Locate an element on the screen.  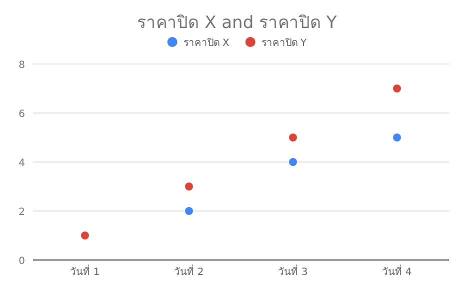
legend-label: ราคาปิด Y is located at coordinates (284, 43).